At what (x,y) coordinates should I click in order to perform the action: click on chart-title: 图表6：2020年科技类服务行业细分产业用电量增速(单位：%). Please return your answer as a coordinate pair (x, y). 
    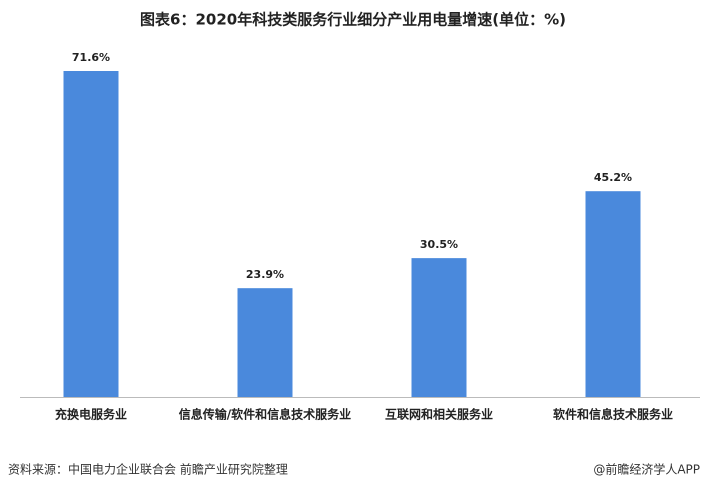
    Looking at the image, I should click on (353, 20).